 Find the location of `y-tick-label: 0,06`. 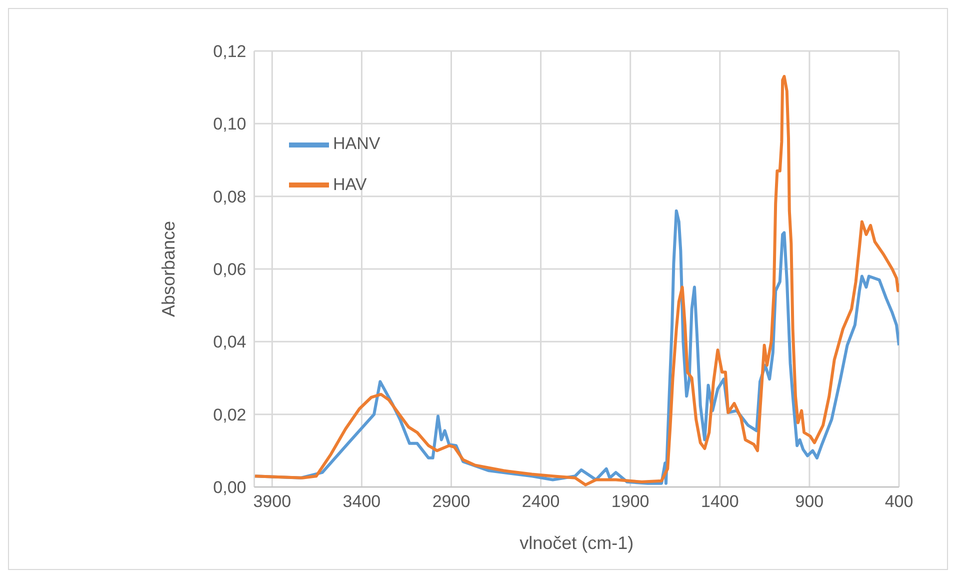

y-tick-label: 0,06 is located at coordinates (229, 270).